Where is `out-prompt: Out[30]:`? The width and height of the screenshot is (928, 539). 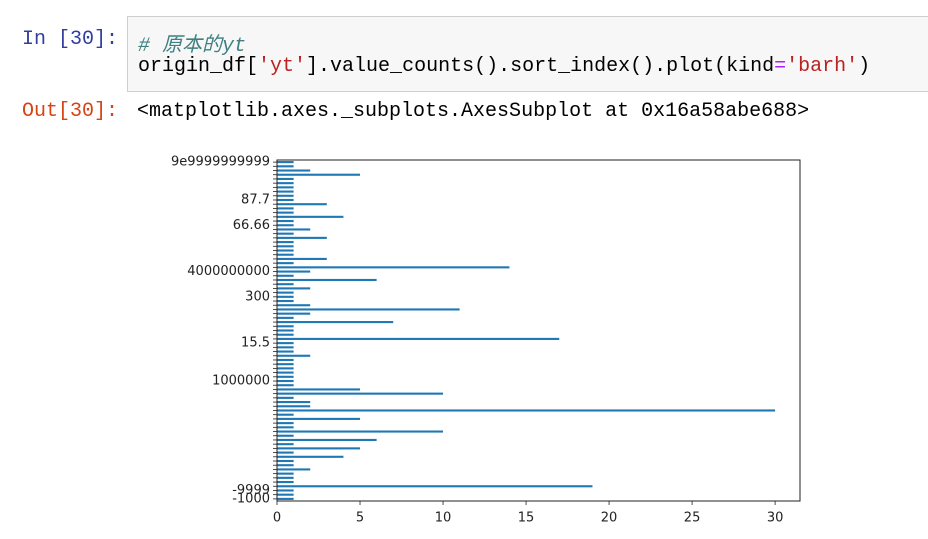 out-prompt: Out[30]: is located at coordinates (70, 111).